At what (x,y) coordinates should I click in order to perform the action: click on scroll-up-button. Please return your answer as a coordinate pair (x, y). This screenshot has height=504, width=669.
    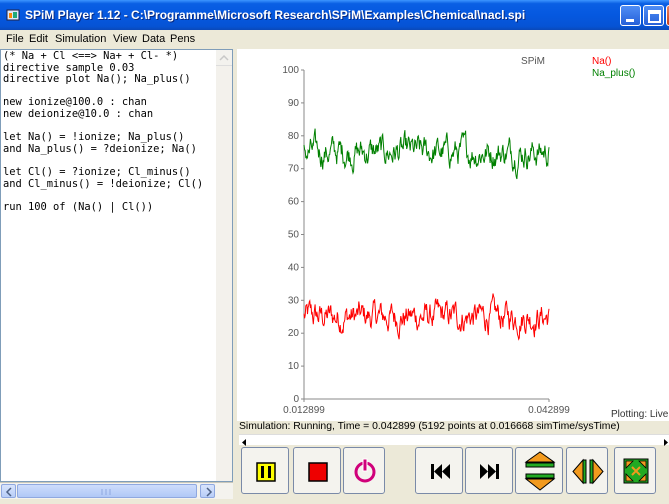
    Looking at the image, I should click on (224, 58).